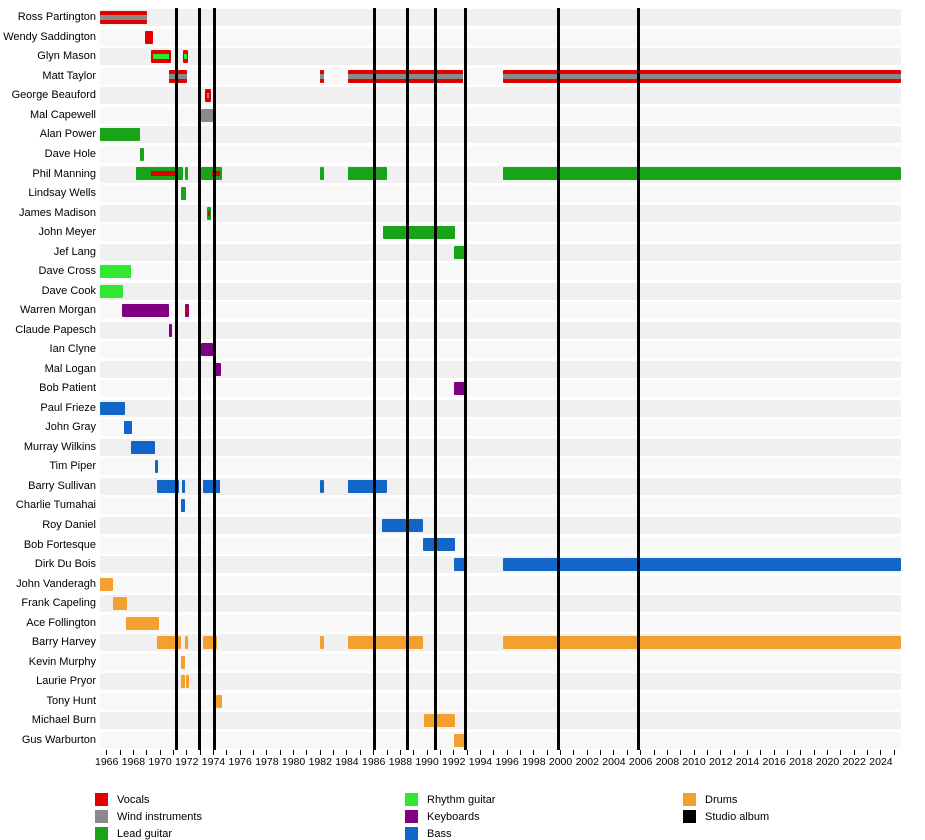 The height and width of the screenshot is (840, 925). I want to click on legend-label-wind: Wind instruments, so click(159, 817).